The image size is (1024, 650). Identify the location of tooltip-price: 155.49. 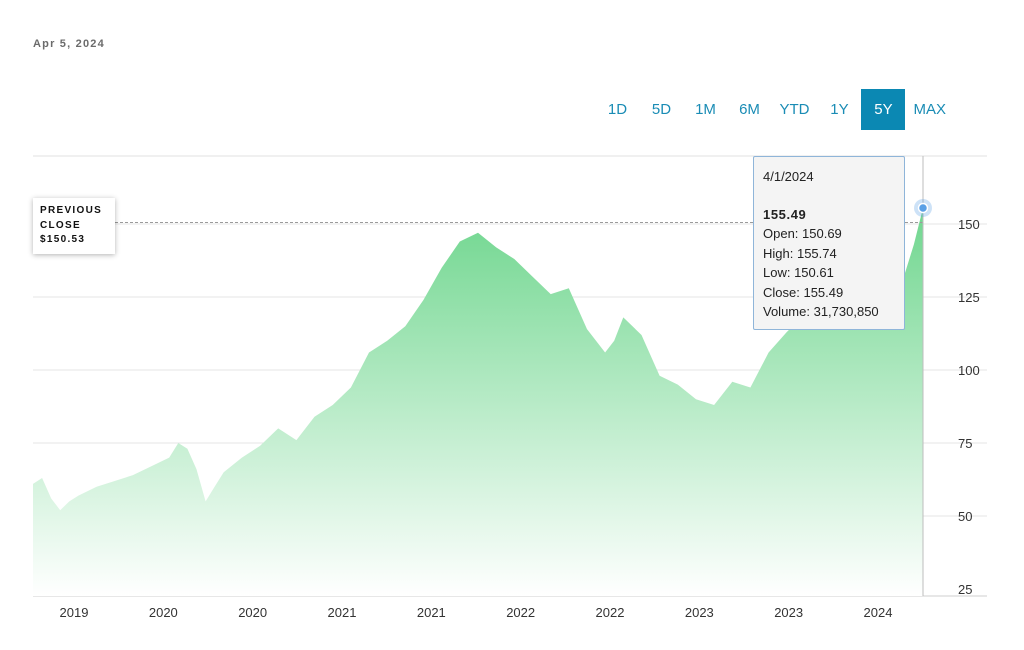
(785, 214).